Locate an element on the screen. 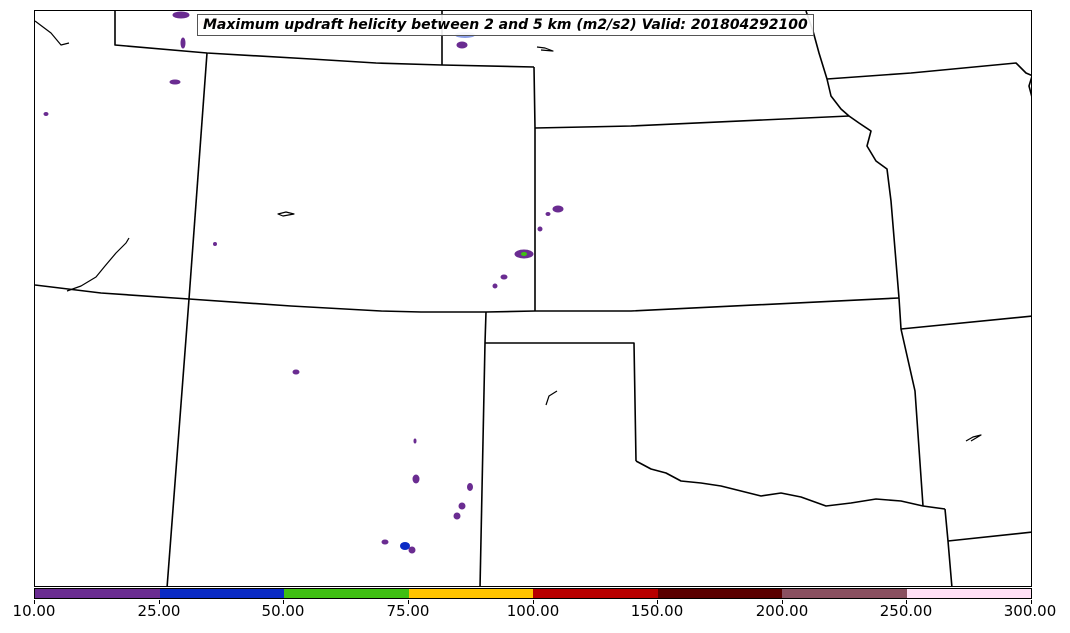  new-mexico-east-border is located at coordinates (482, 464).